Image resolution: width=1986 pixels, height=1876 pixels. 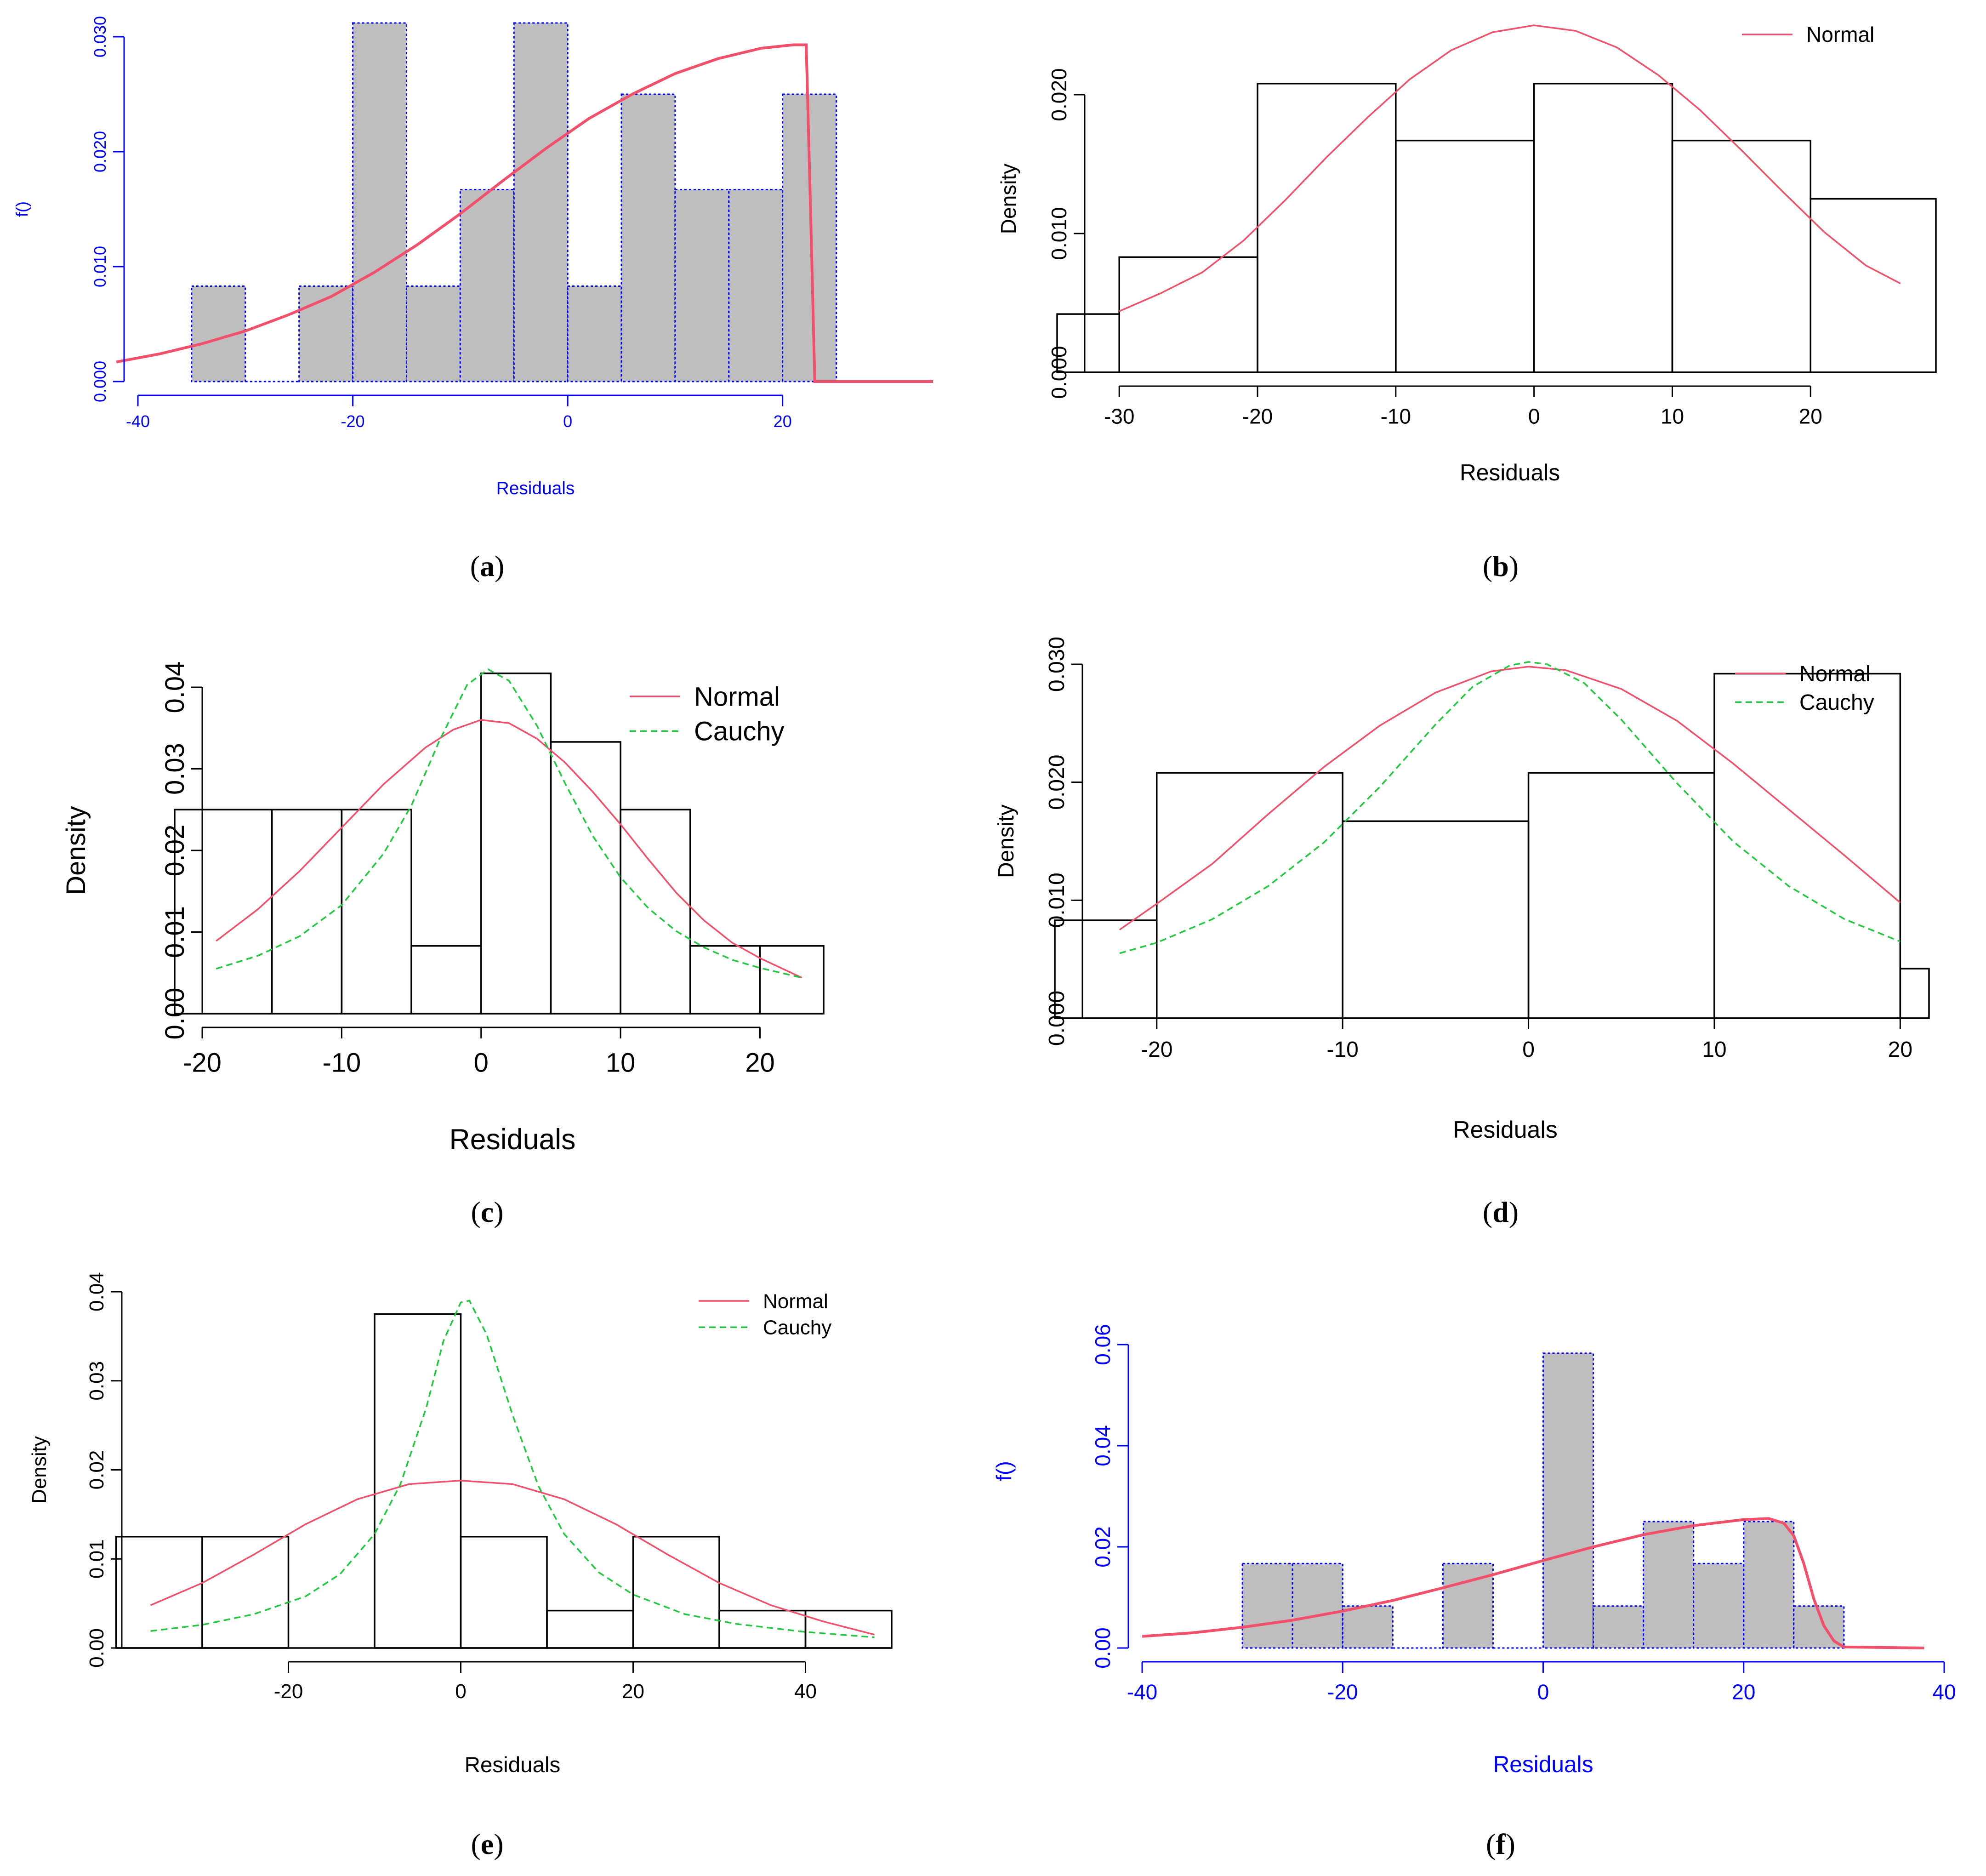 I want to click on caption-b: (b), so click(x=1500, y=566).